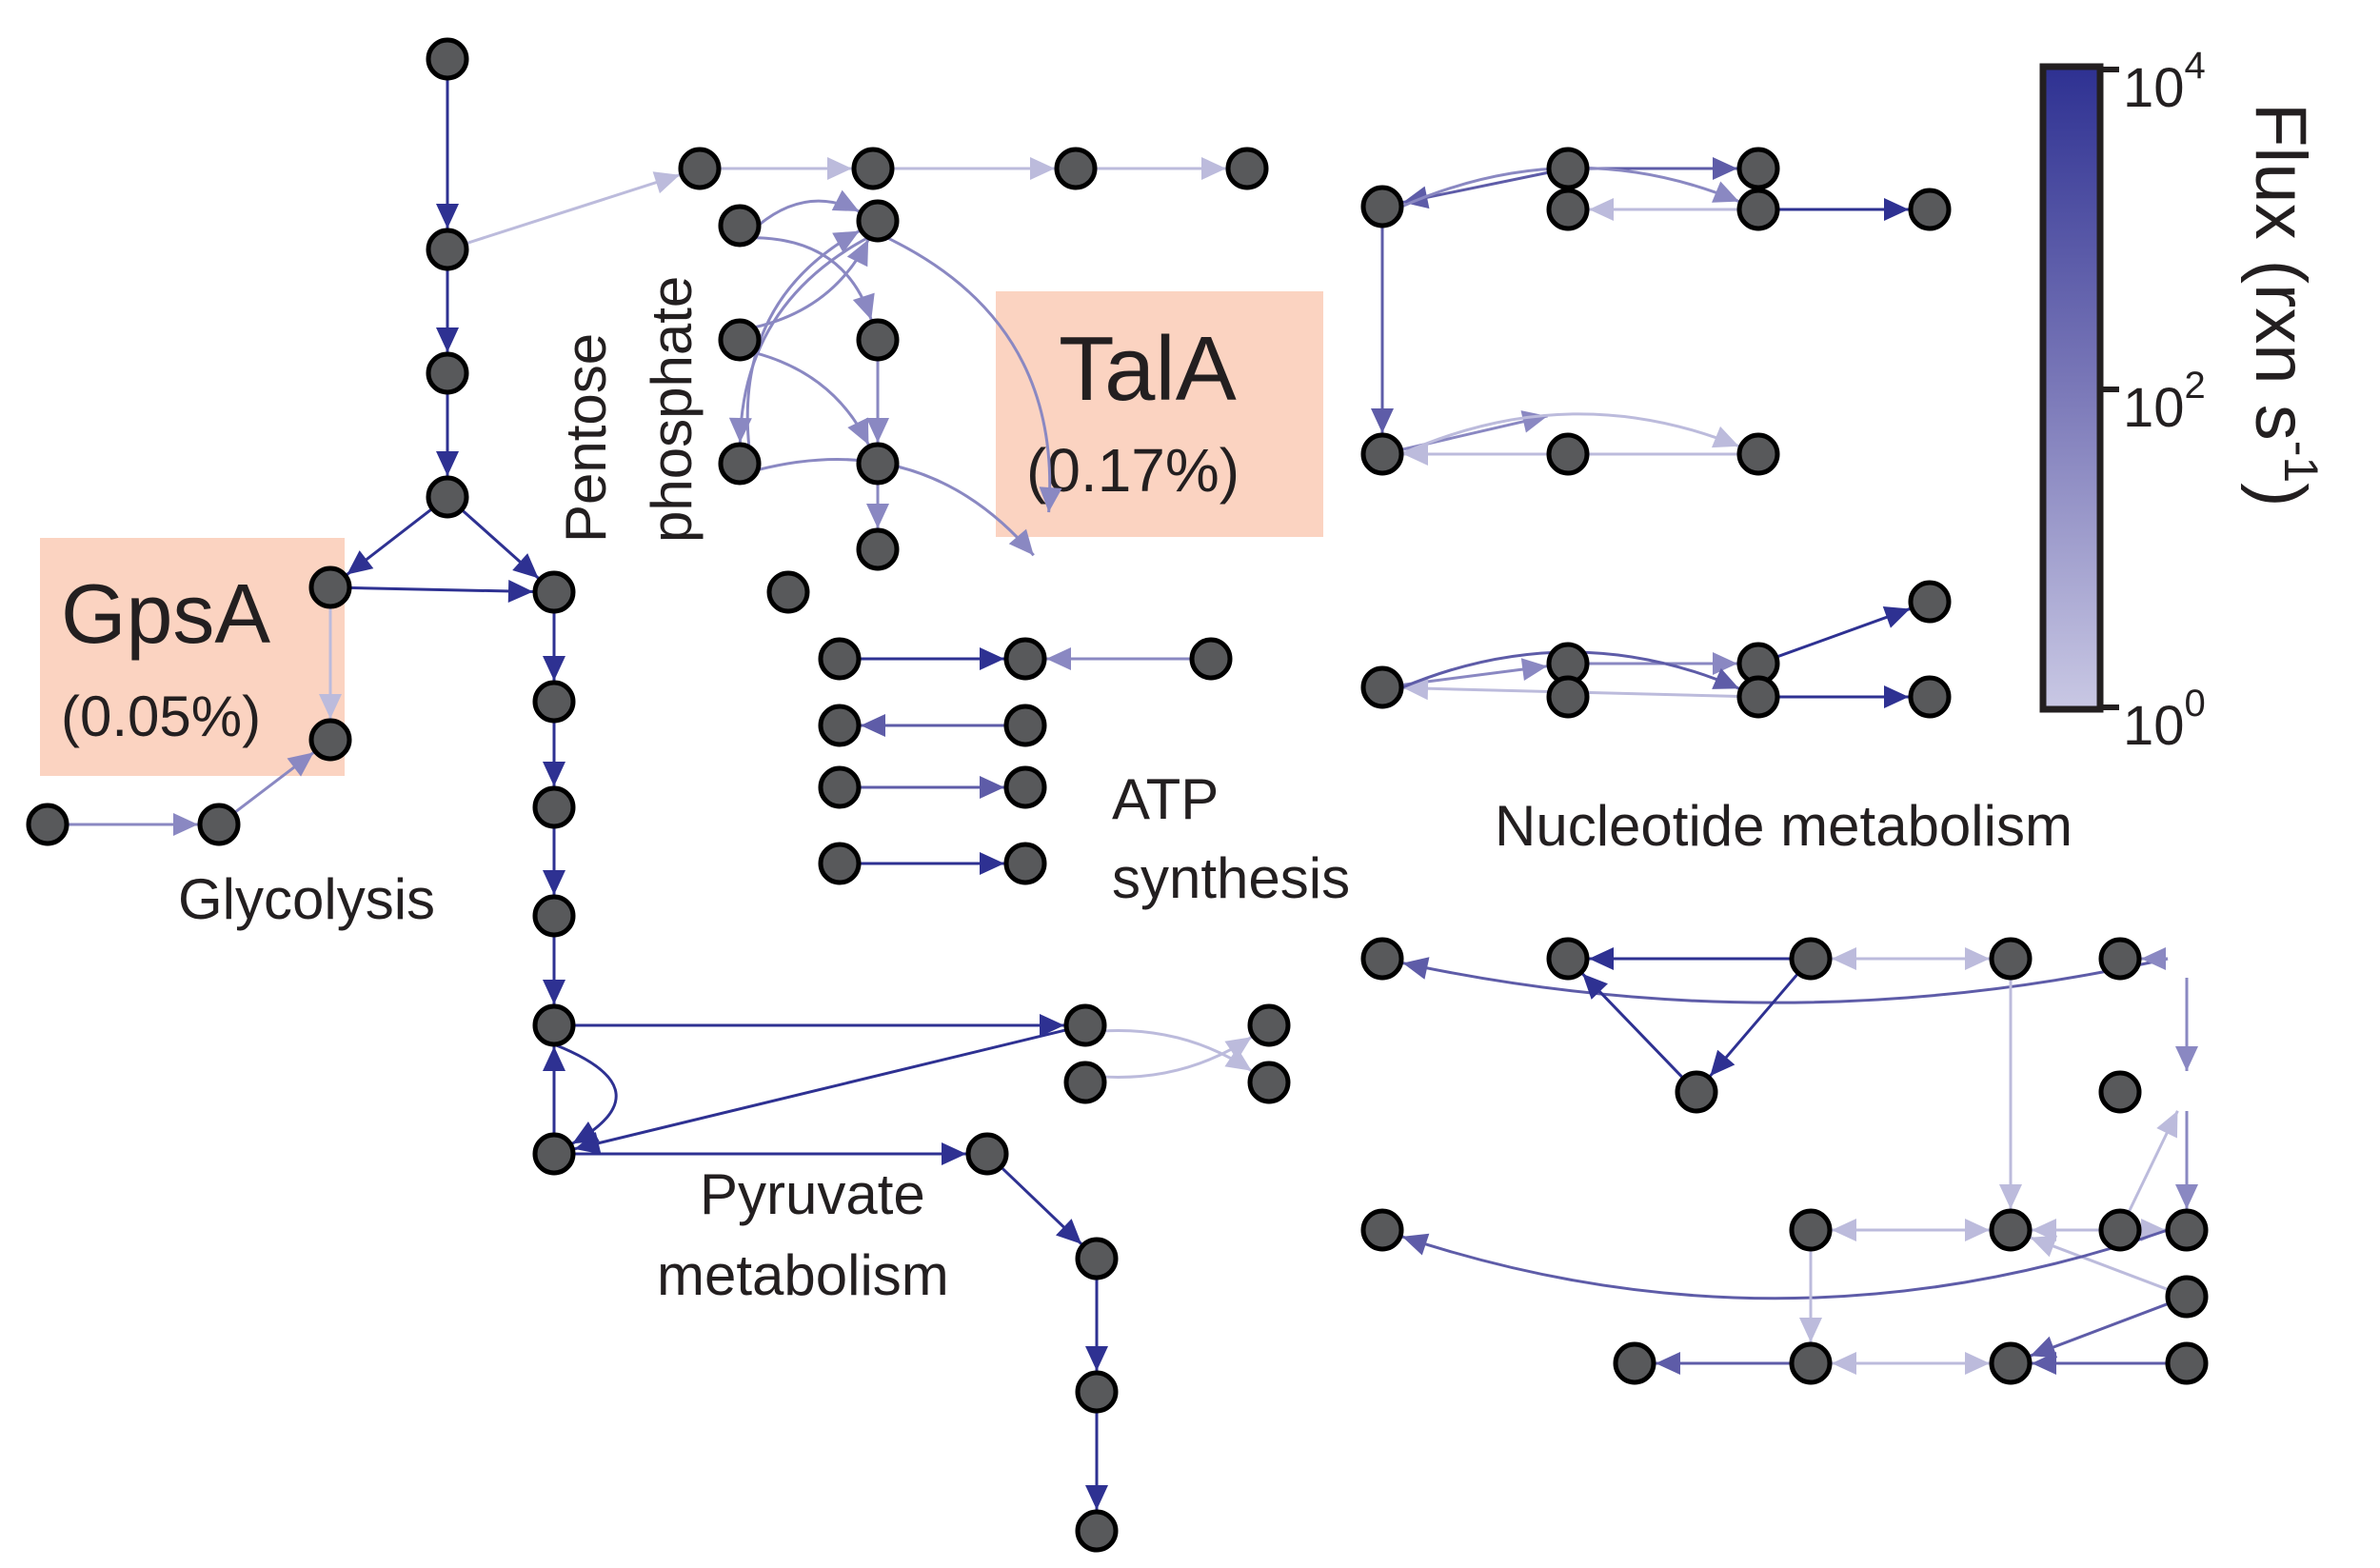 The width and height of the screenshot is (2380, 1568). I want to click on gpsa-highlight: GpsA (0.05%), so click(192, 657).